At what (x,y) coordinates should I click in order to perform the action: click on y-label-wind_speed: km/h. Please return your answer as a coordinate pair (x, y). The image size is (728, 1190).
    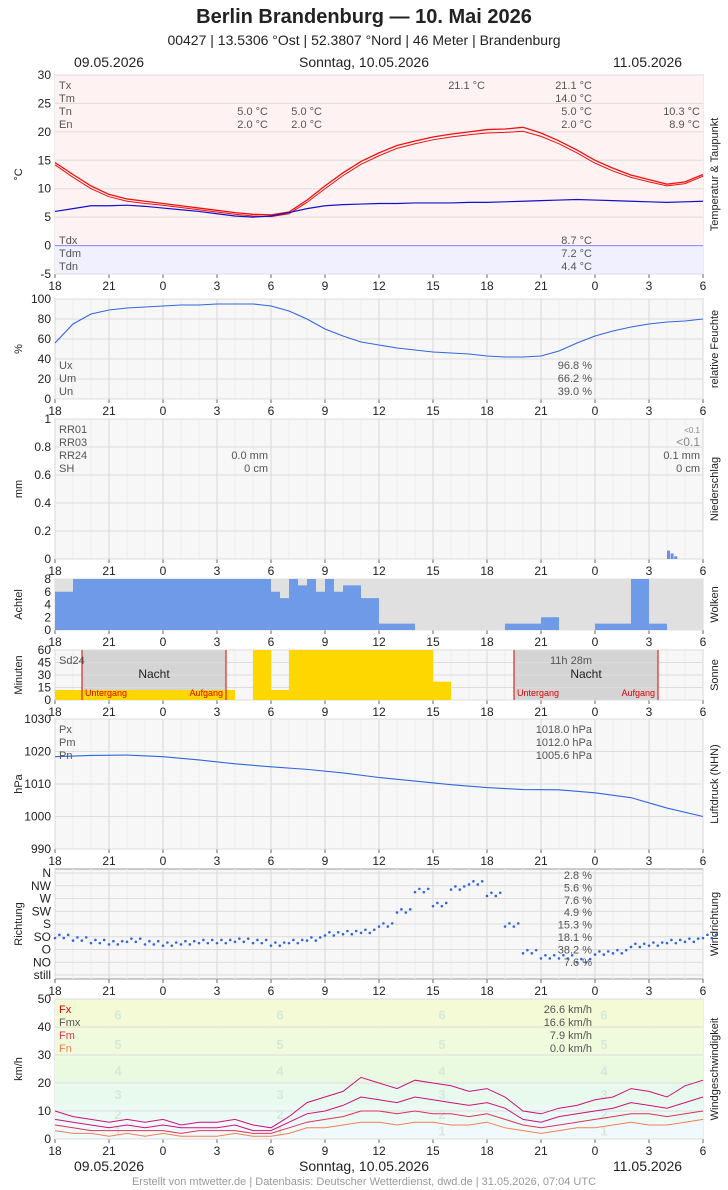
    Looking at the image, I should click on (19, 1069).